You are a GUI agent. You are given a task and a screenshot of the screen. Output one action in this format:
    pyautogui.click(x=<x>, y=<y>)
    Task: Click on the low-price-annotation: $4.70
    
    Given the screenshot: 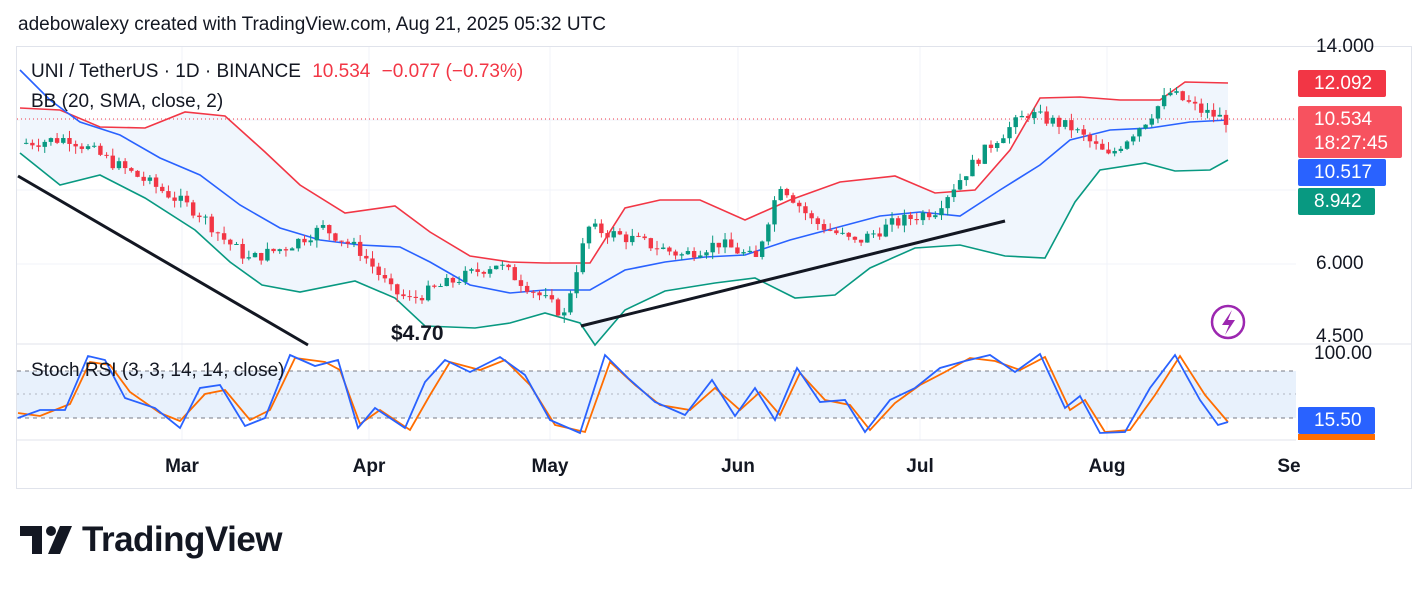 What is the action you would take?
    pyautogui.click(x=417, y=333)
    